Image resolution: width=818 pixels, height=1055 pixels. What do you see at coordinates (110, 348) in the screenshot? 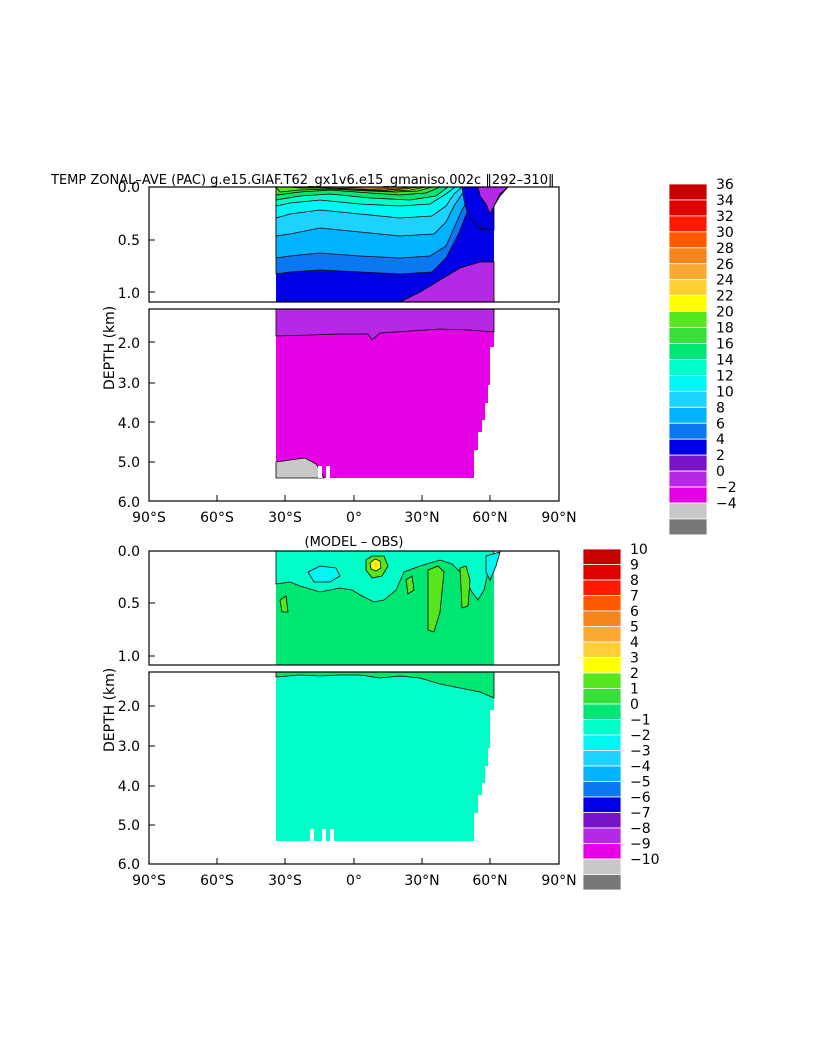
I see `top-ylabel: DEPTH (km)` at bounding box center [110, 348].